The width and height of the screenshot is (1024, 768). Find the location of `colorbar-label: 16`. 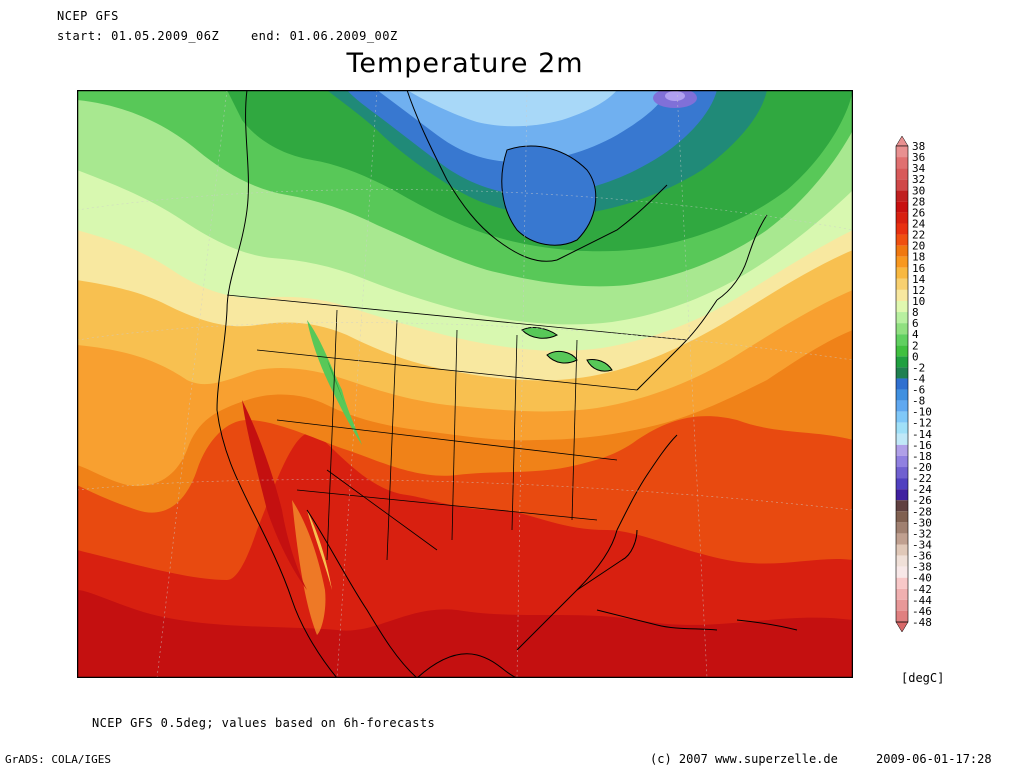

colorbar-label: 16 is located at coordinates (918, 268).